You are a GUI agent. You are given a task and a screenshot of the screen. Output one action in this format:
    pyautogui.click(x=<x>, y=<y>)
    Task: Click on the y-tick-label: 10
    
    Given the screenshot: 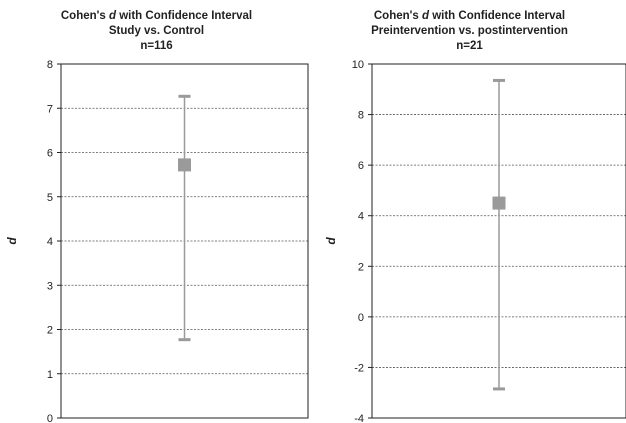 What is the action you would take?
    pyautogui.click(x=358, y=65)
    